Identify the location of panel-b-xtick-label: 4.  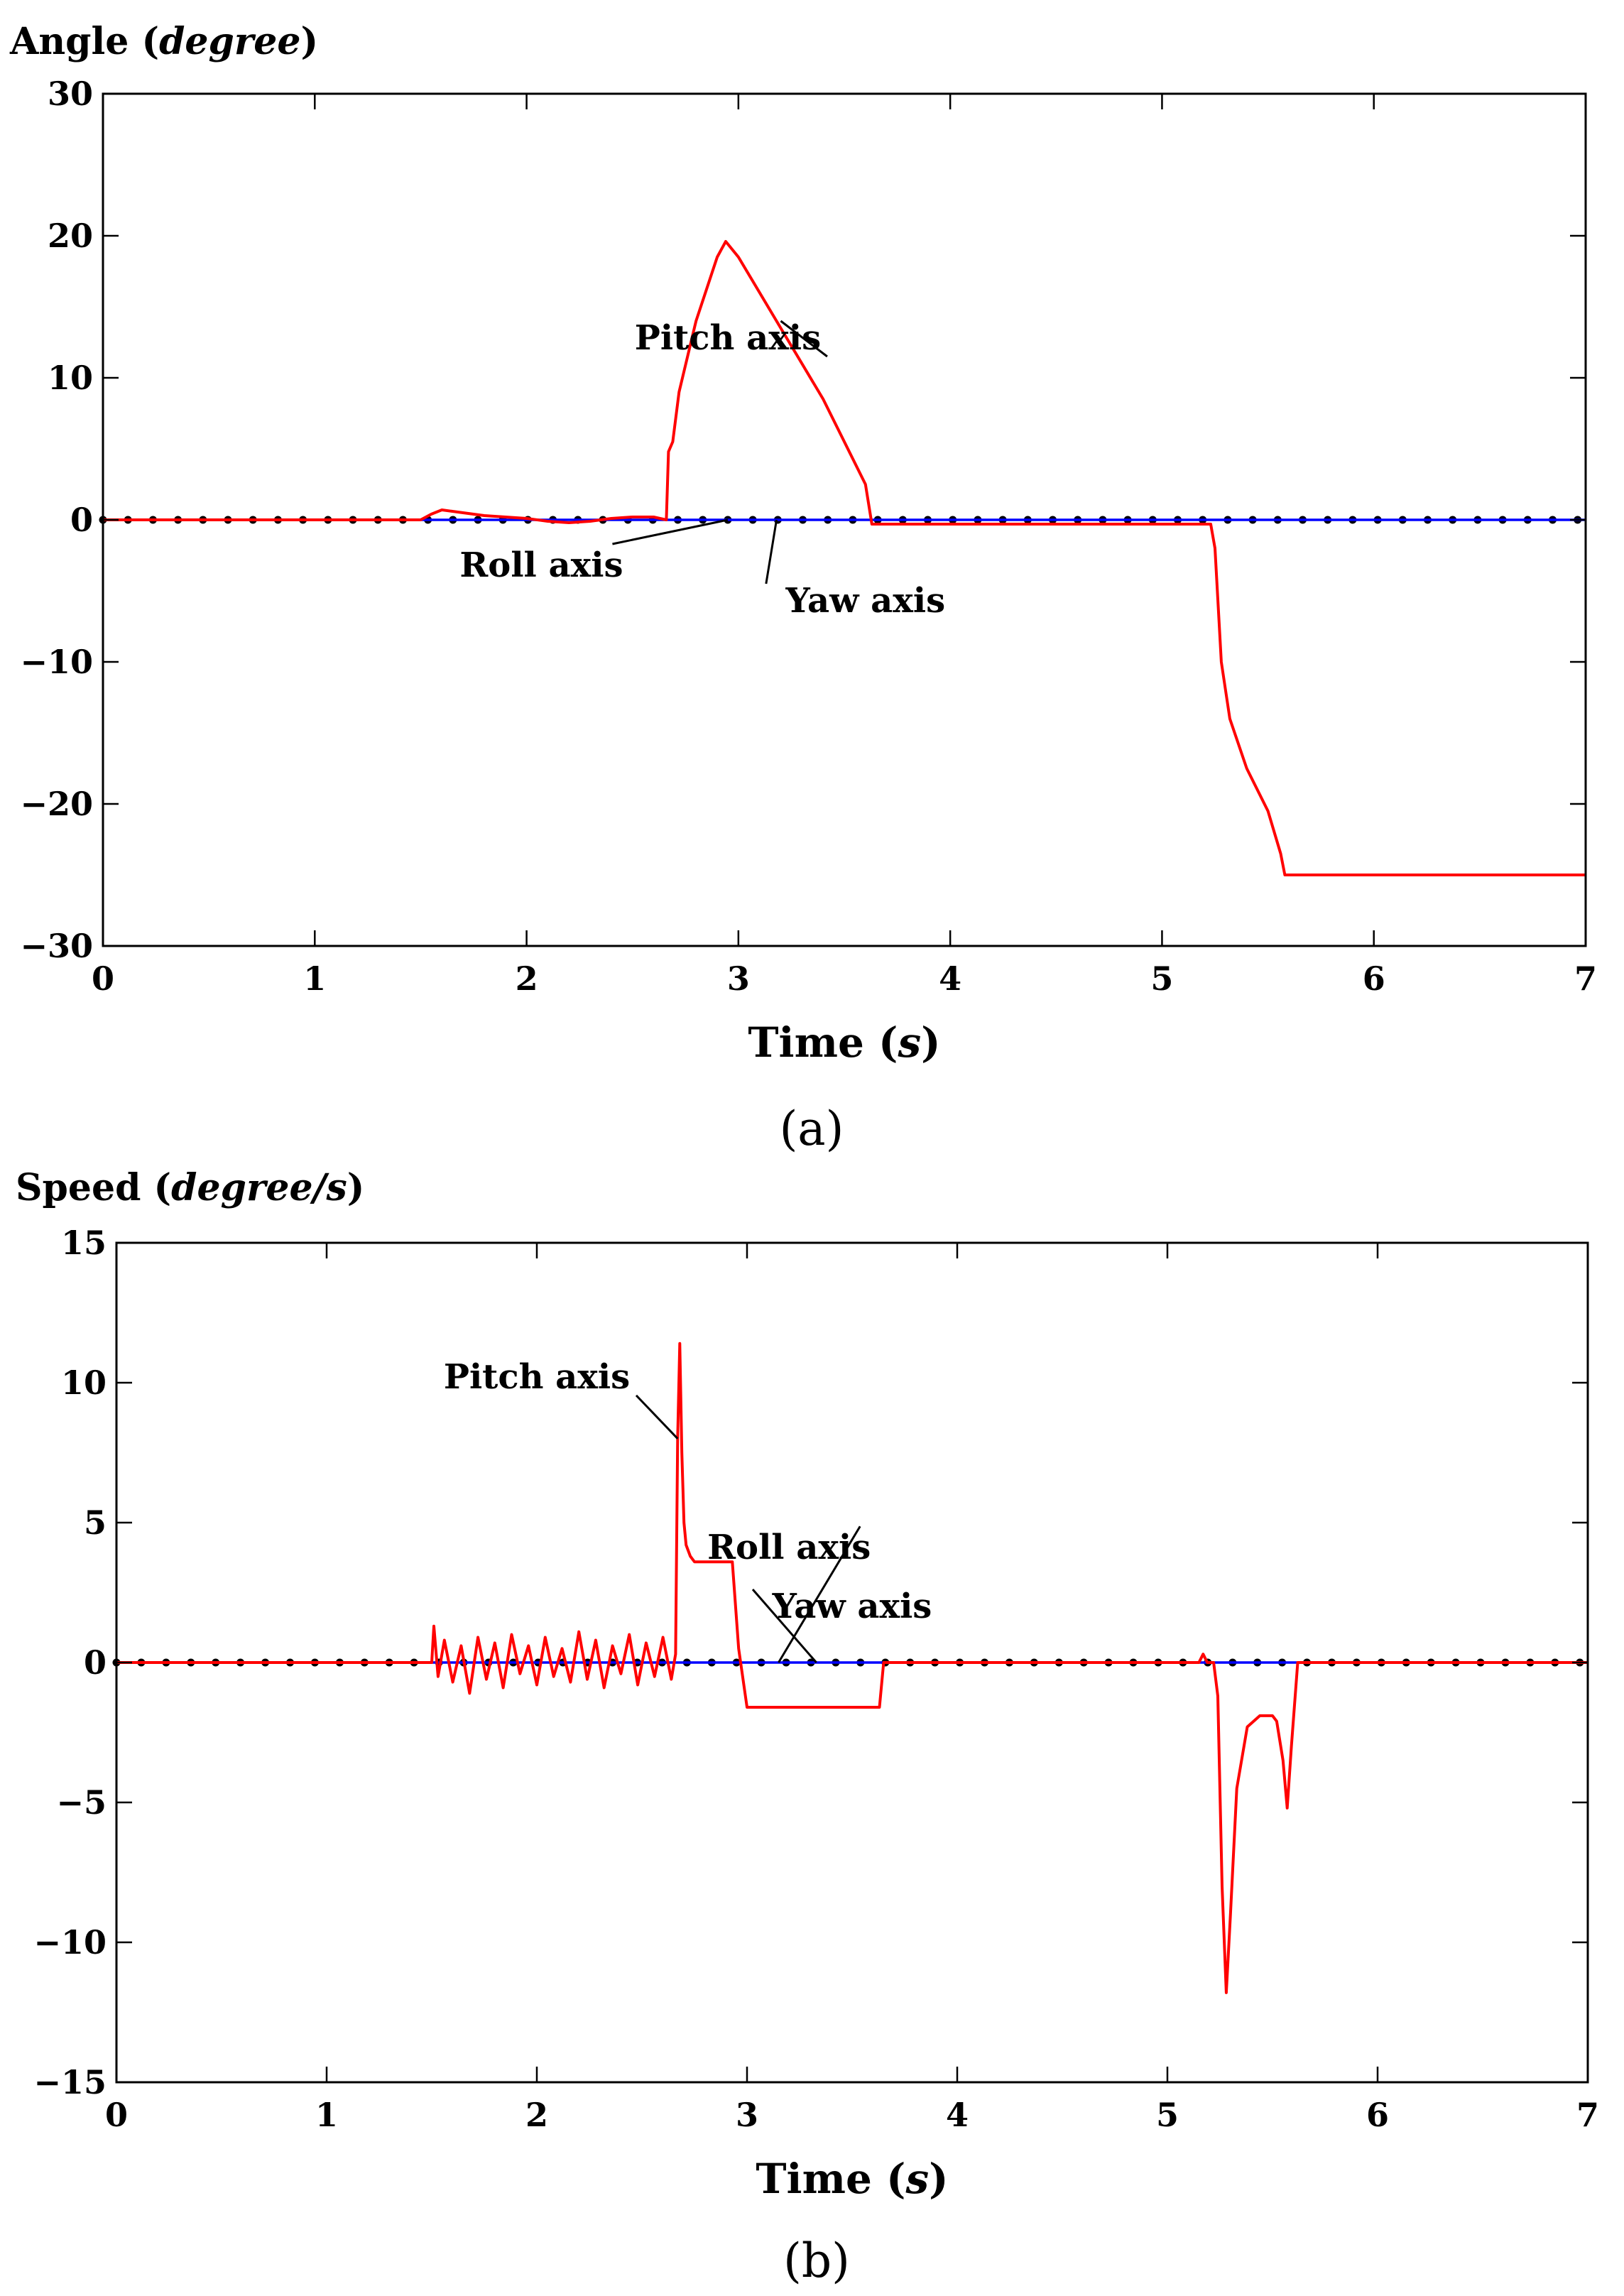
(957, 2115).